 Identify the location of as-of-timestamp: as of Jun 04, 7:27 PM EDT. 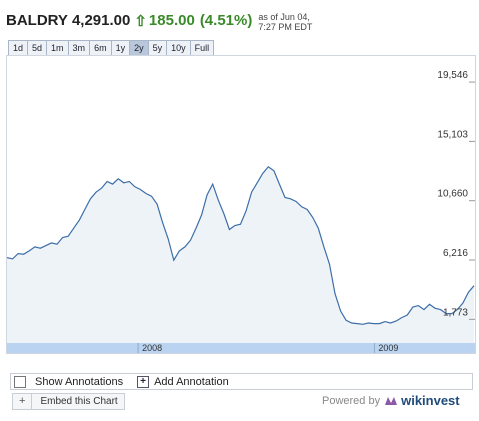
(285, 22).